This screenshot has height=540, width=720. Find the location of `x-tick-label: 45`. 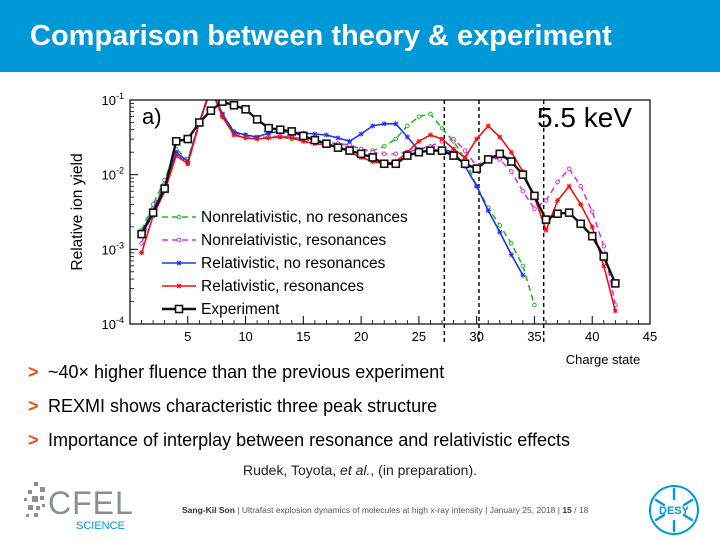

x-tick-label: 45 is located at coordinates (650, 336).